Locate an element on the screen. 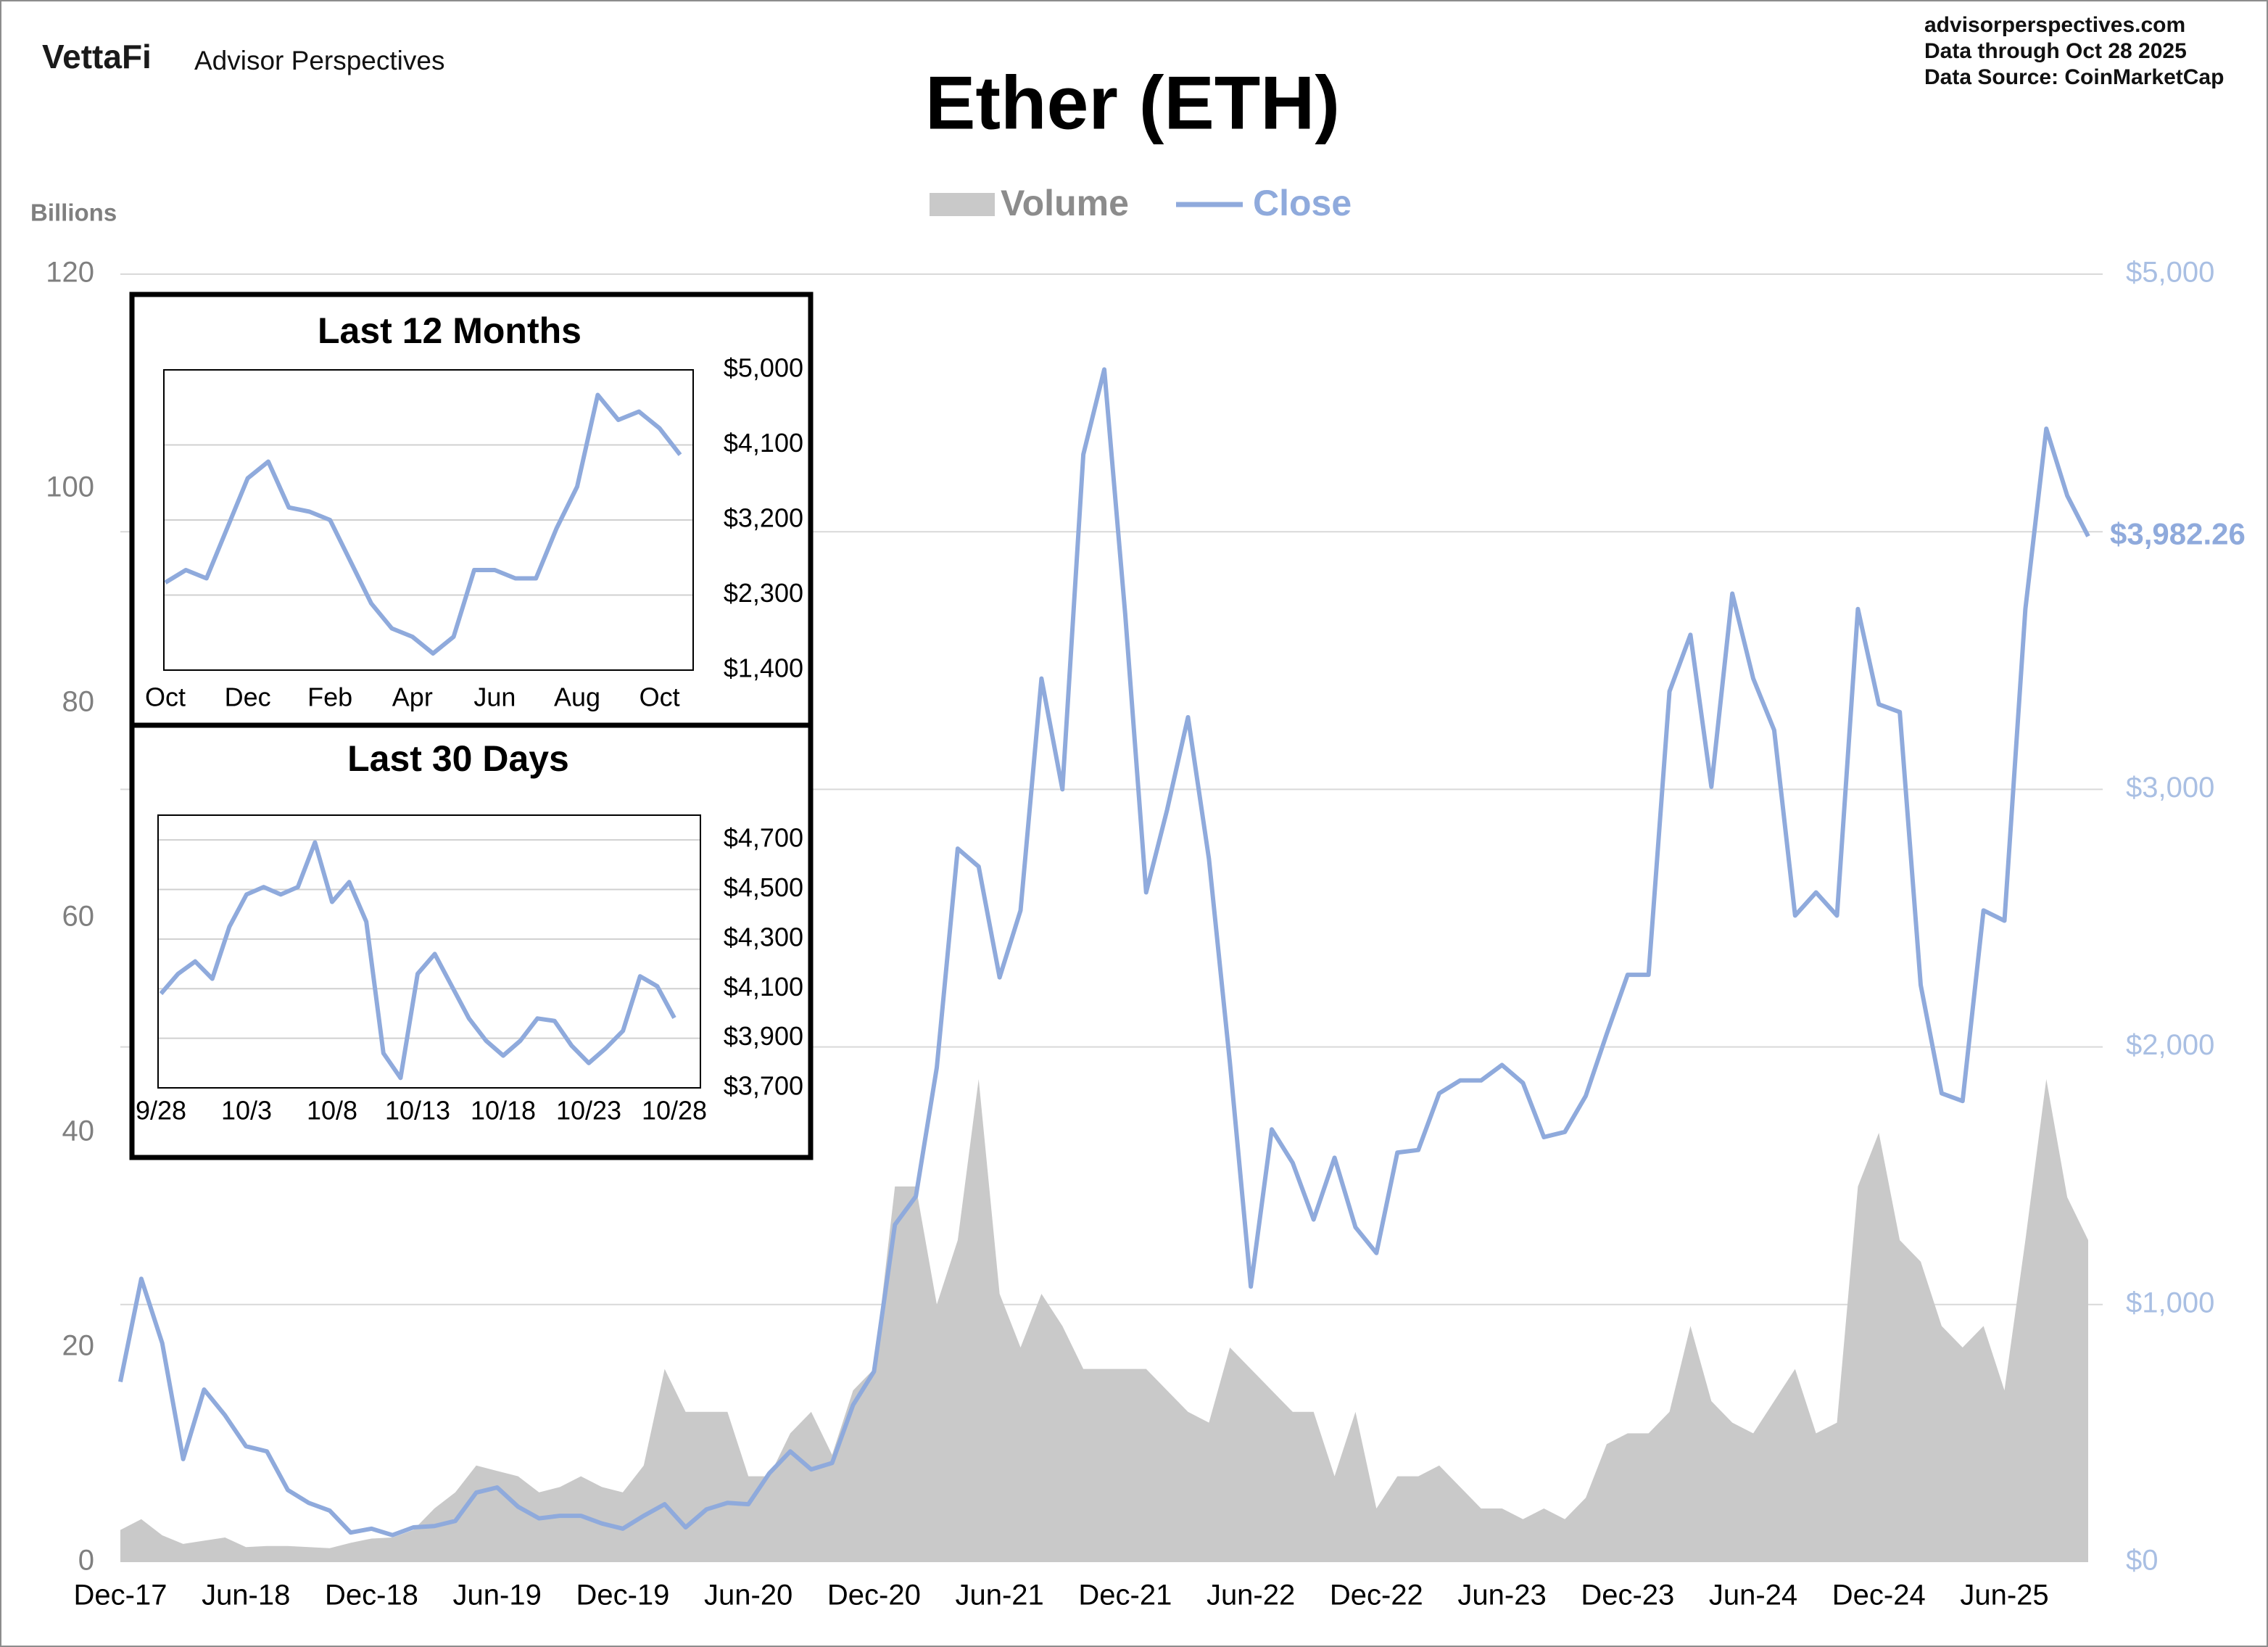 Image resolution: width=2268 pixels, height=1647 pixels. brand: VettaFi is located at coordinates (97, 56).